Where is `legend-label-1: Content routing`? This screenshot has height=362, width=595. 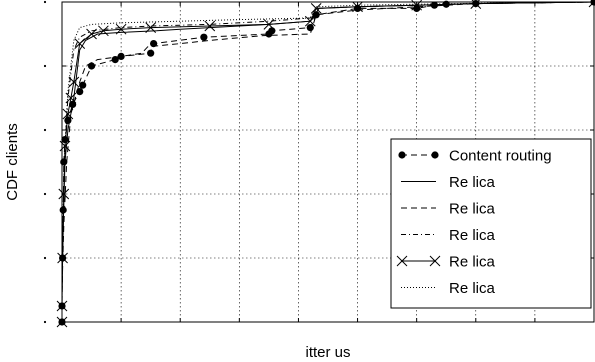
legend-label-1: Content routing is located at coordinates (500, 156).